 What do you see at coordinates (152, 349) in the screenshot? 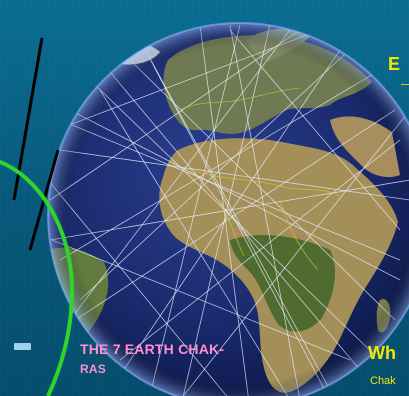
I see `caption-line-1: The 7 Earth Chak-` at bounding box center [152, 349].